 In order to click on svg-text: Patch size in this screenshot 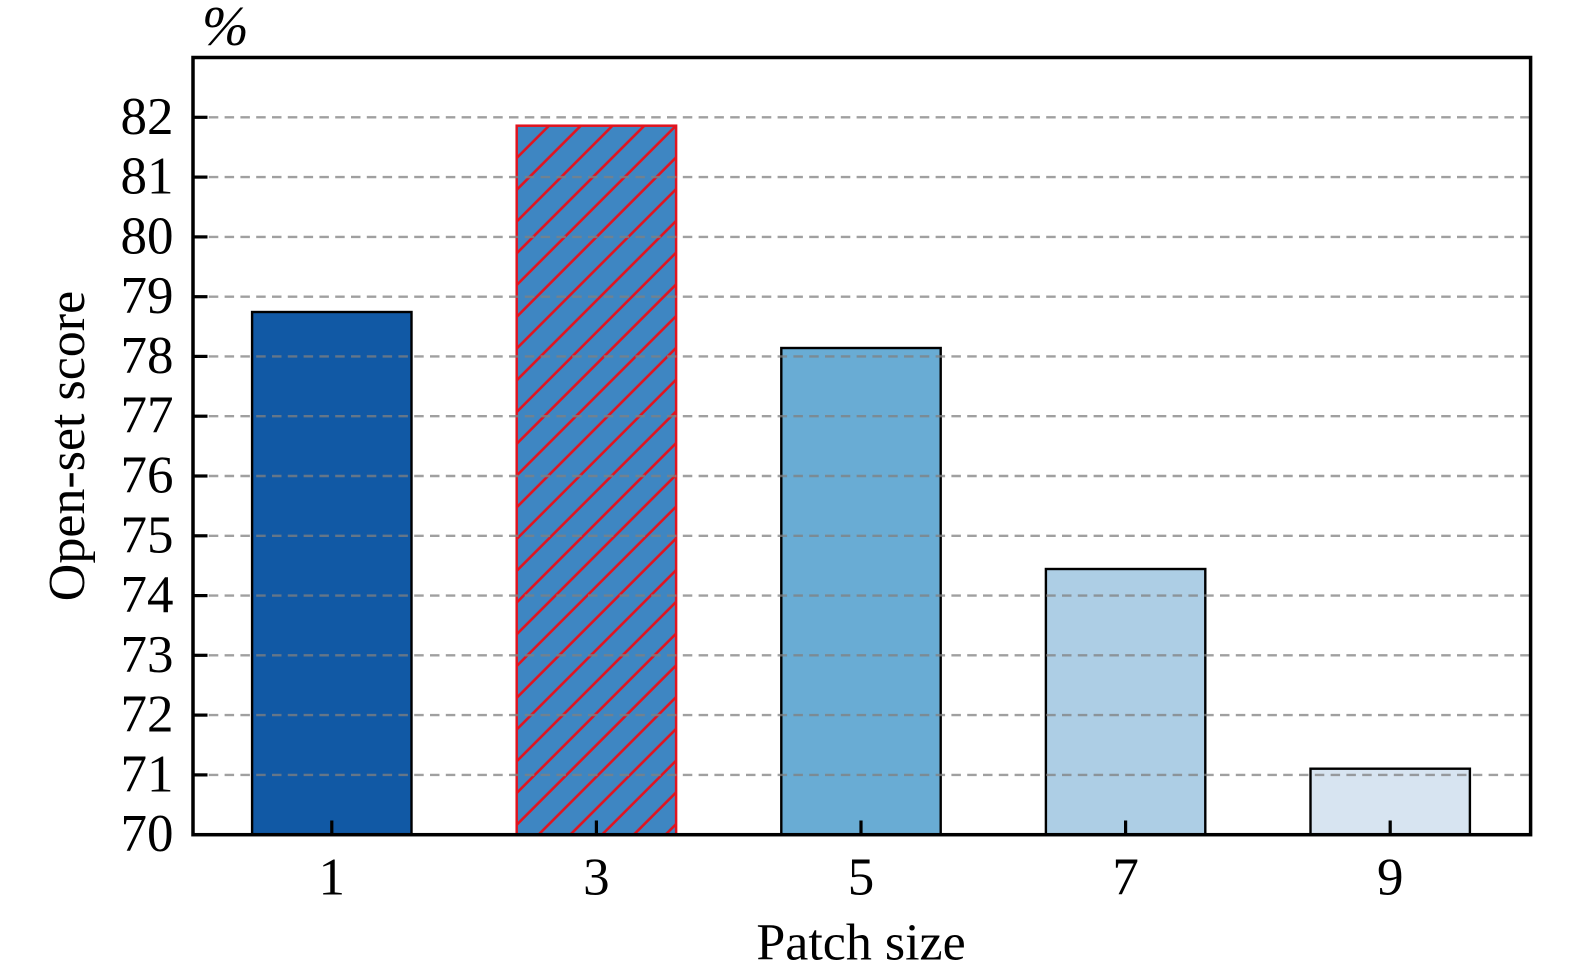, I will do `click(860, 943)`.